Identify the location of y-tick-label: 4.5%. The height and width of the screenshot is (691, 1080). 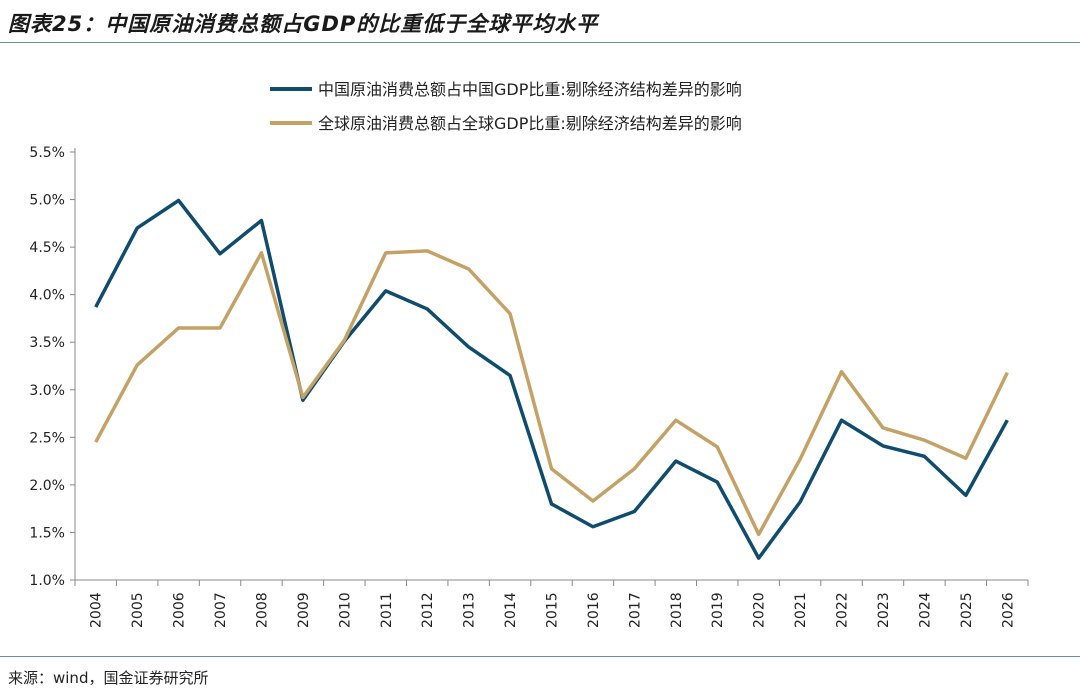
(47, 248).